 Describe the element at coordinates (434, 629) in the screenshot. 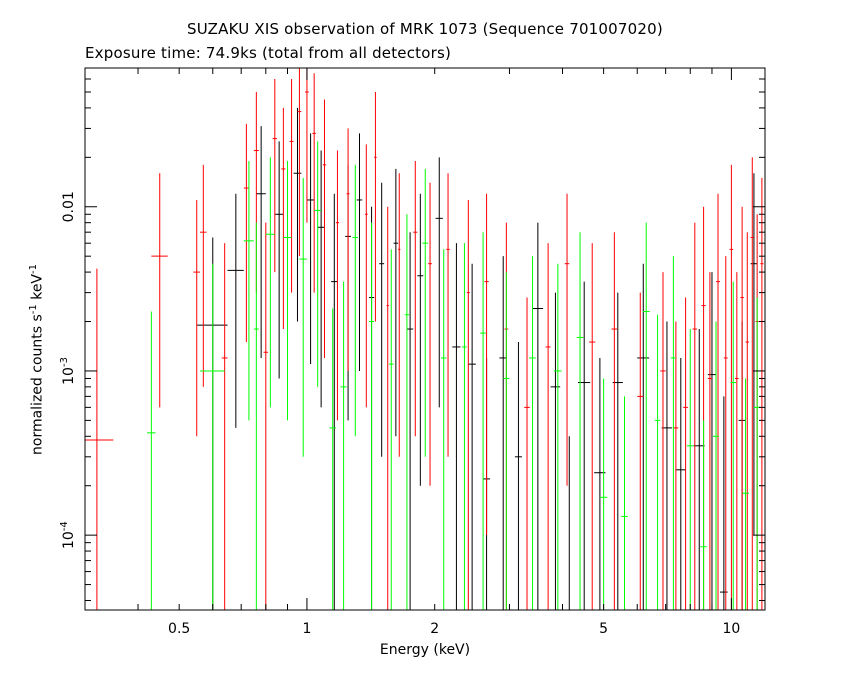

I see `x-tick-label-2: 2` at that location.